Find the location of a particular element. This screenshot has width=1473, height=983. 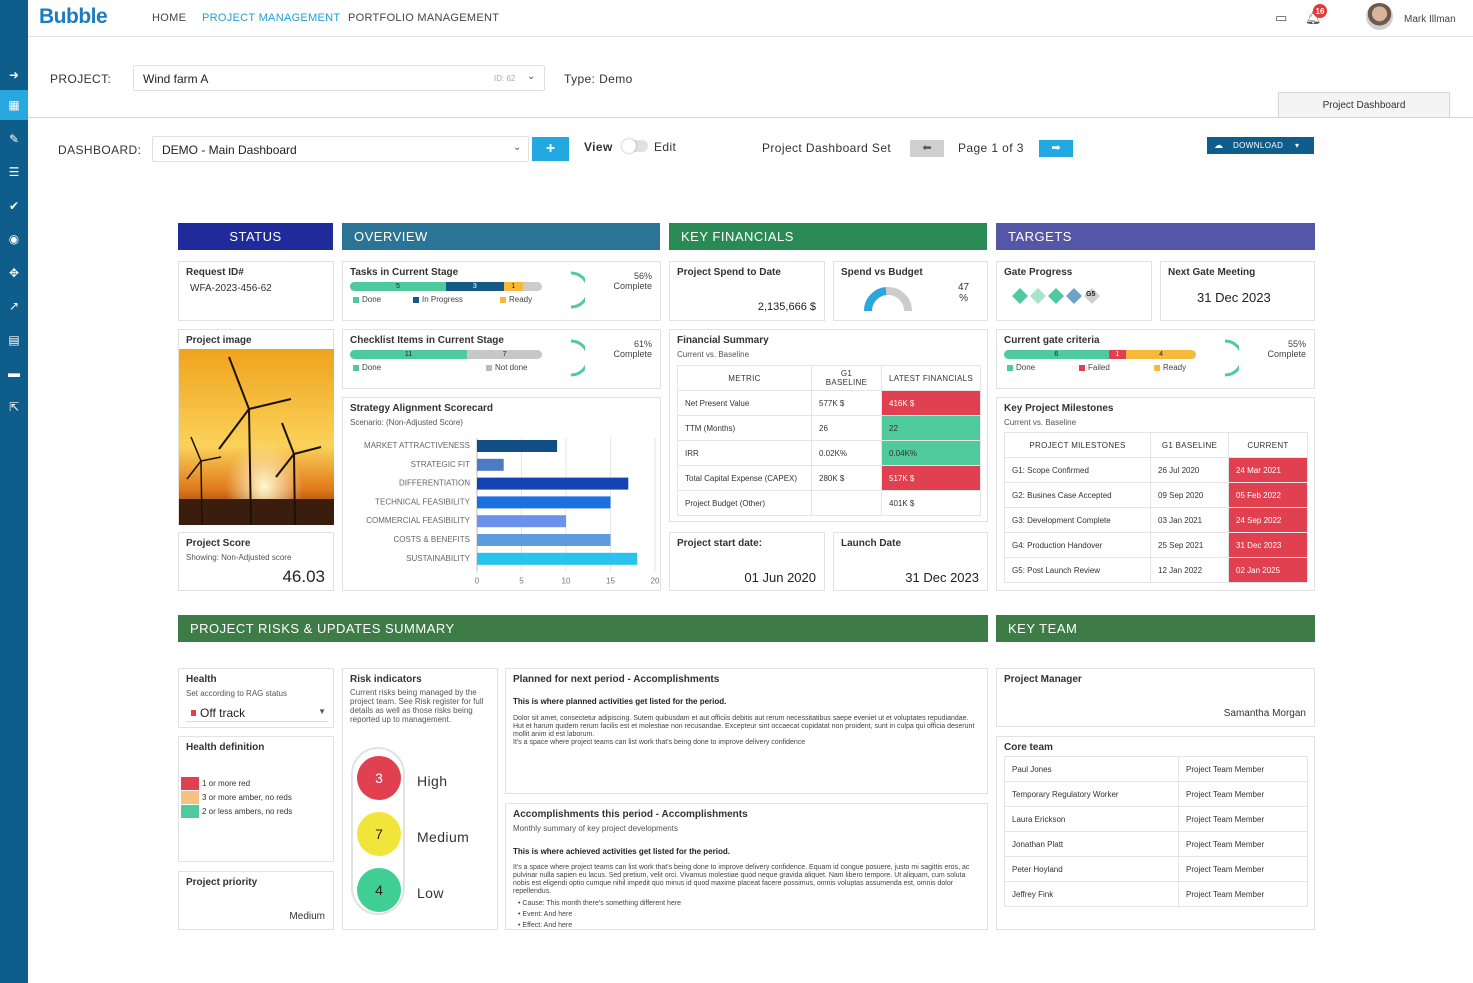

cell: Project Budget (Other) is located at coordinates (744, 503).